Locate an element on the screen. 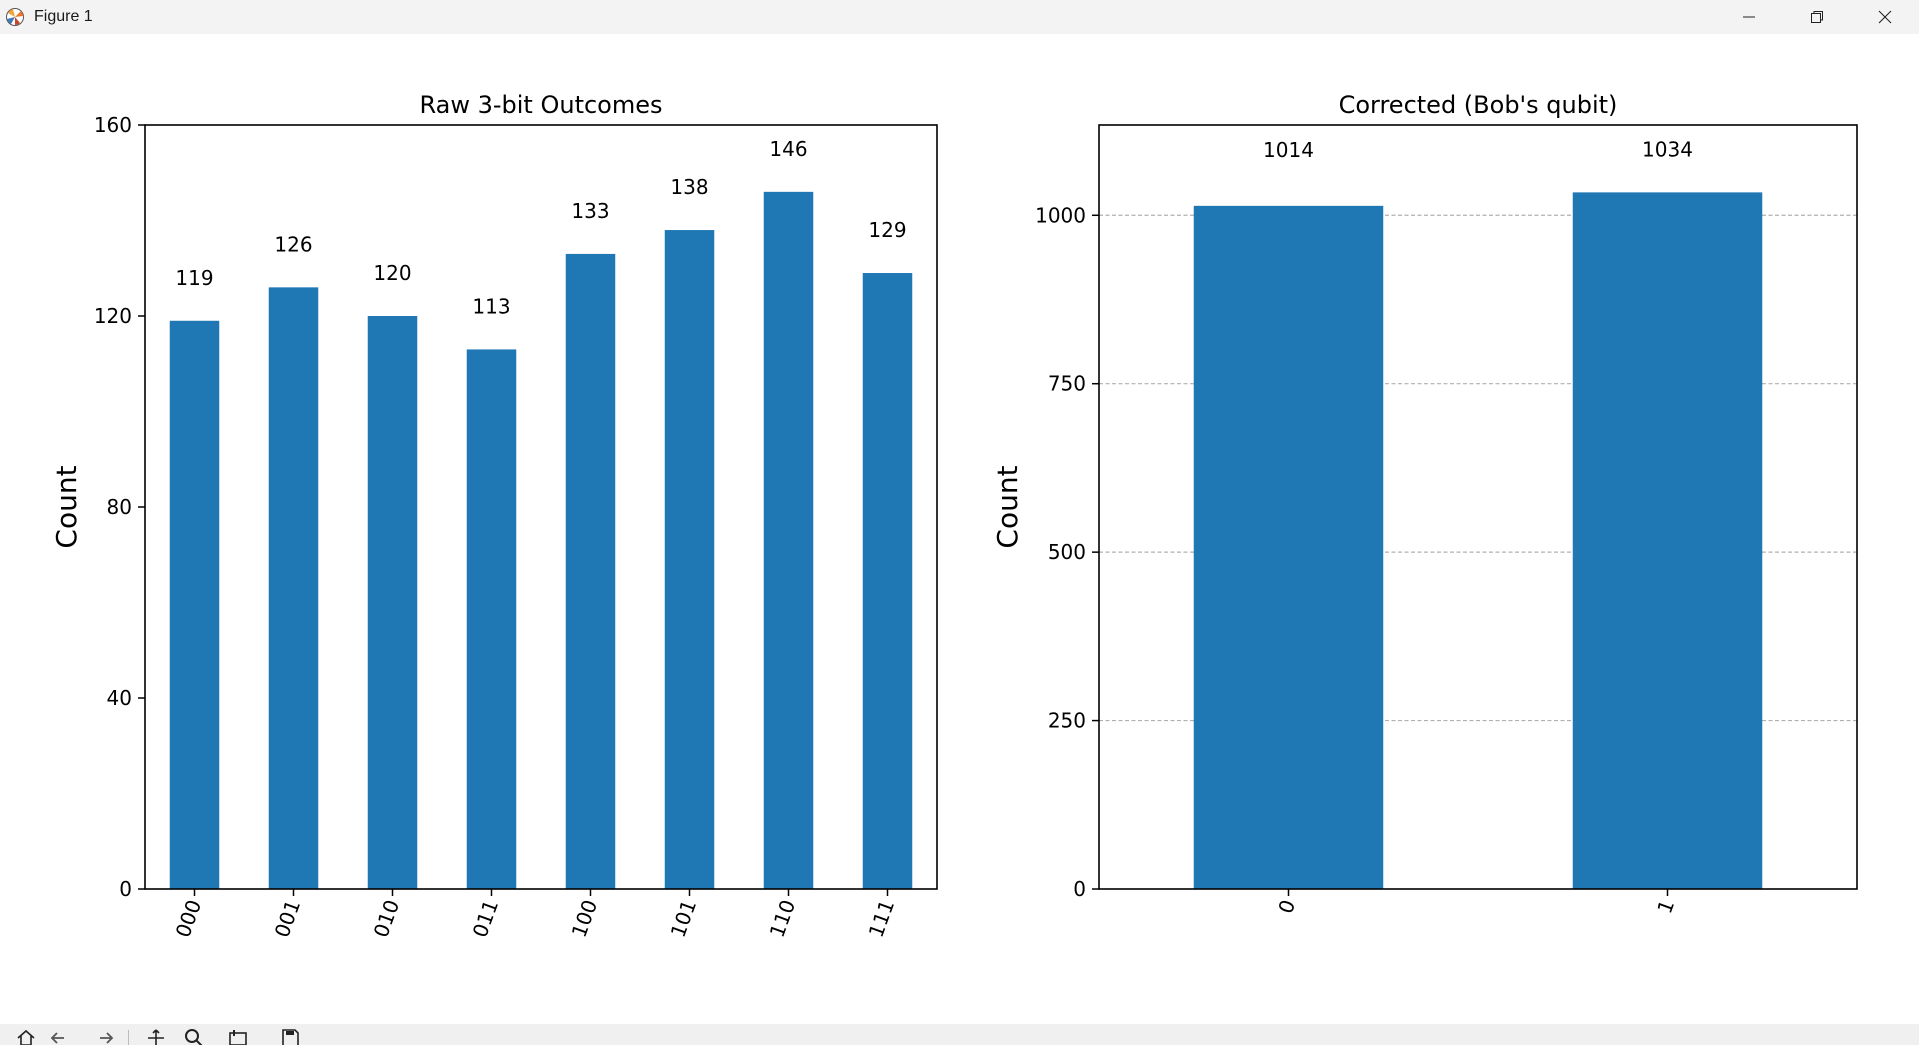 Image resolution: width=1919 pixels, height=1045 pixels. back-arrow-icon is located at coordinates (57, 1038).